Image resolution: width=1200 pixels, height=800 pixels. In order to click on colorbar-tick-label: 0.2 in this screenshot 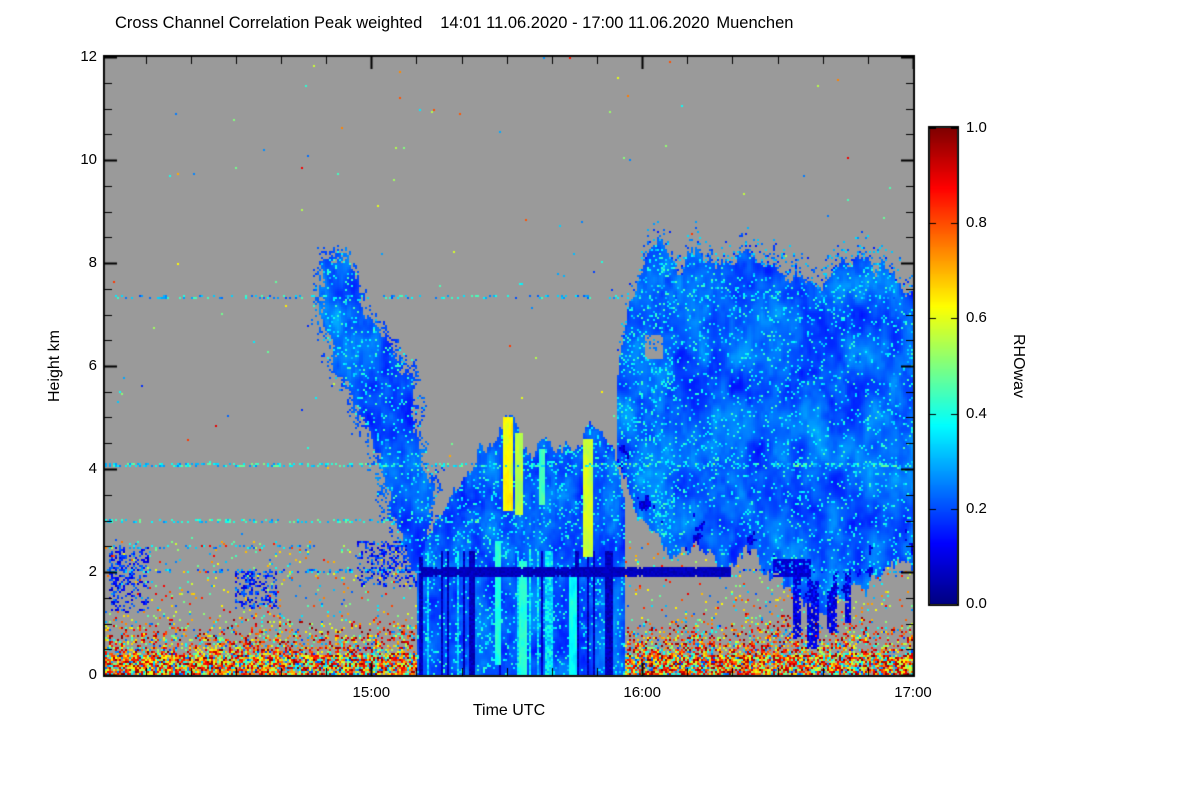, I will do `click(976, 508)`.